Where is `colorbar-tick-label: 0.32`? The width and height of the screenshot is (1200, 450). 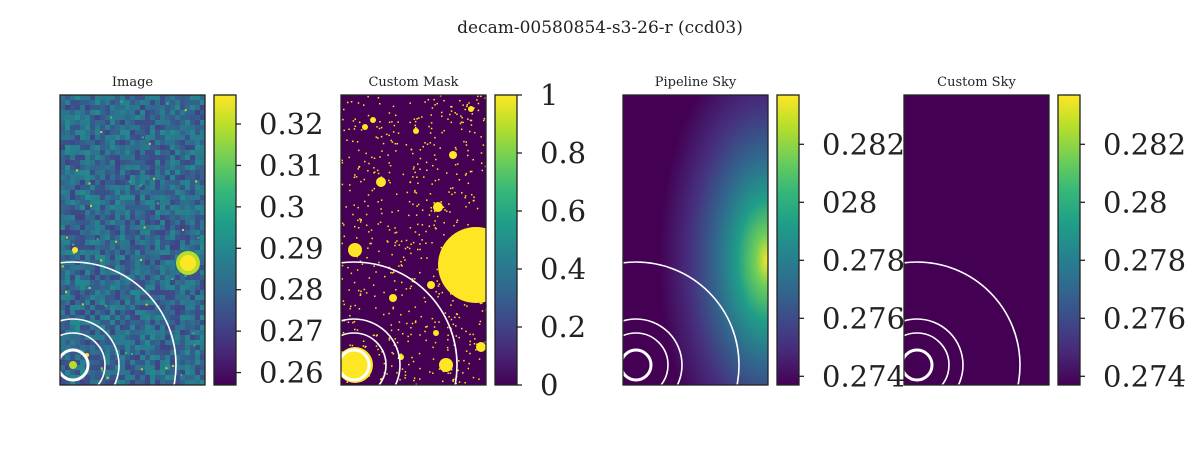
colorbar-tick-label: 0.32 is located at coordinates (291, 124).